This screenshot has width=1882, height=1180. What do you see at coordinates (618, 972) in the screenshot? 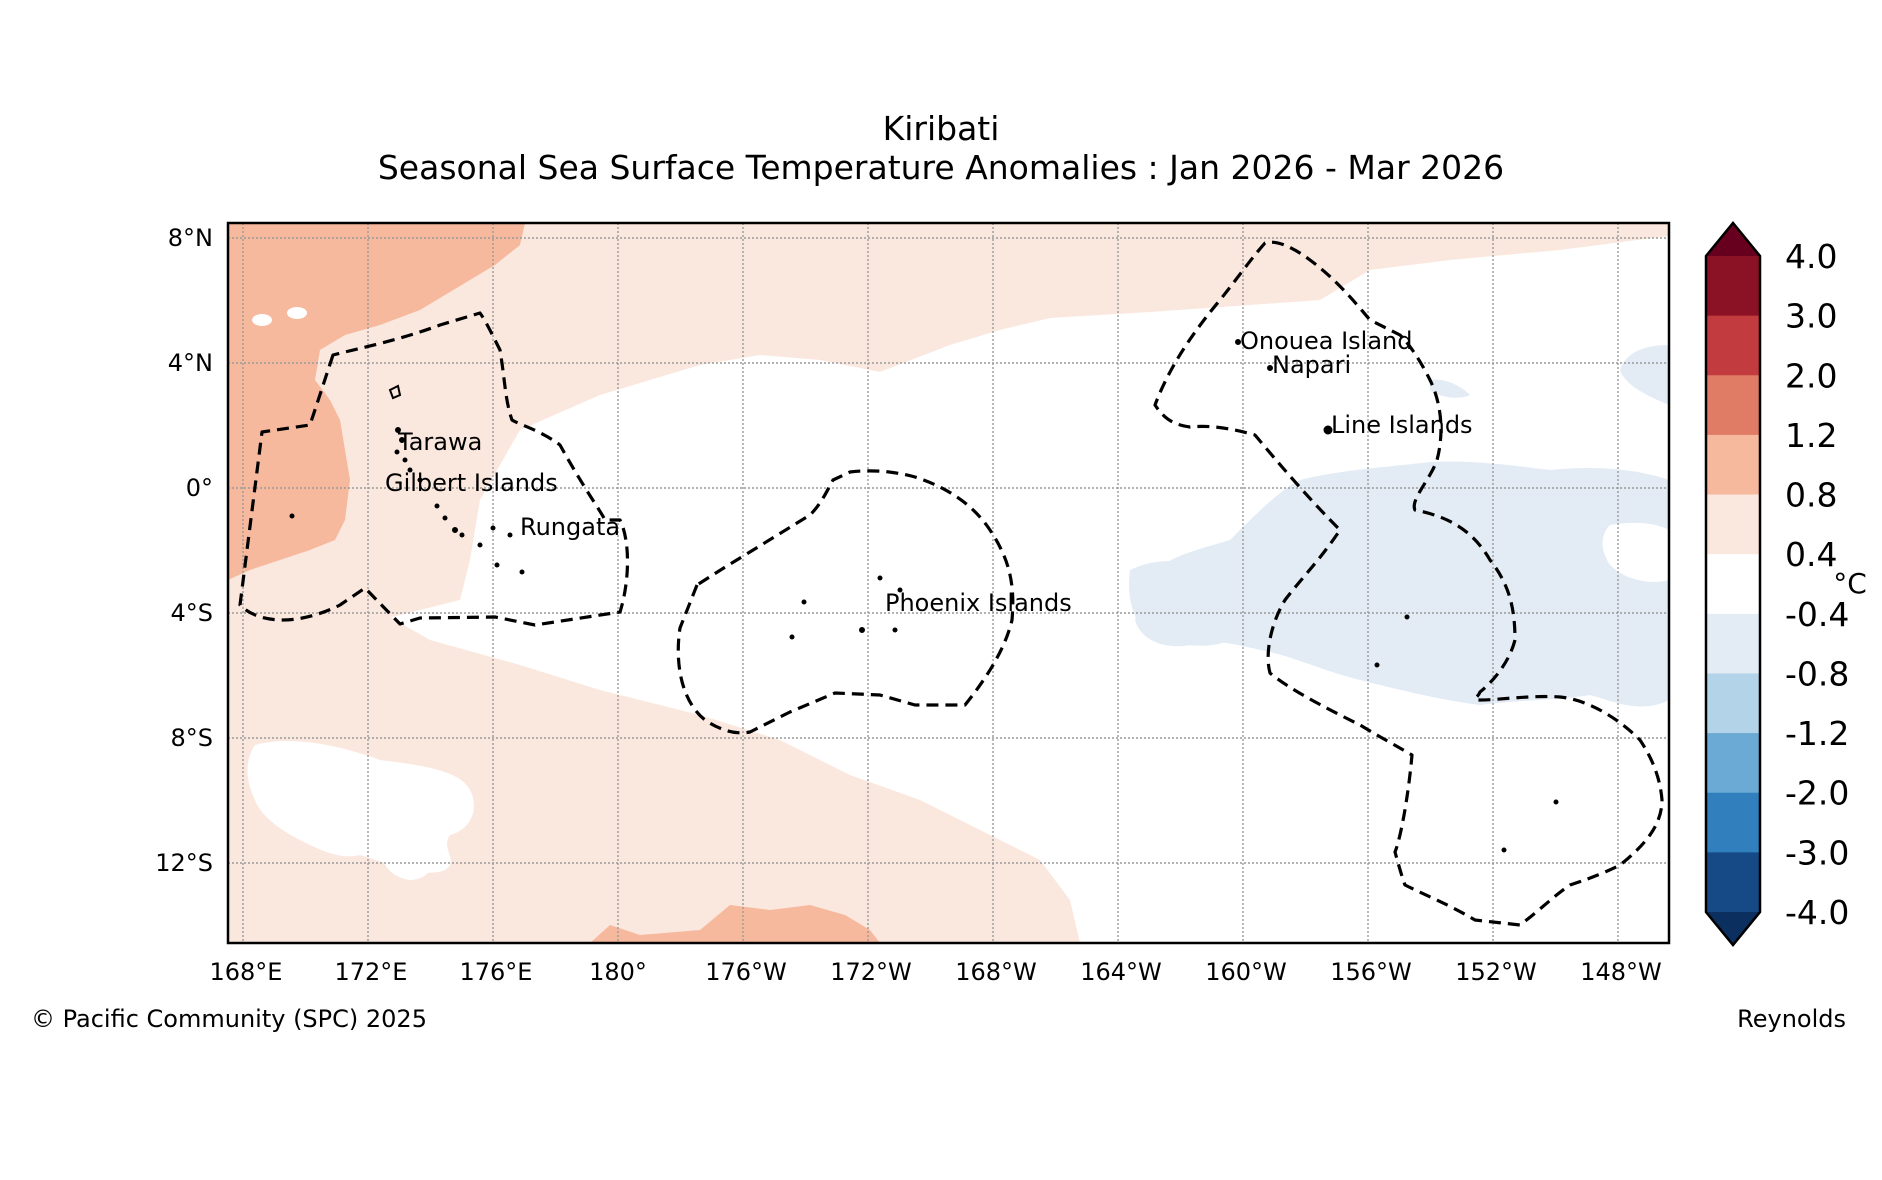
I see `x-tick-label: 180°` at bounding box center [618, 972].